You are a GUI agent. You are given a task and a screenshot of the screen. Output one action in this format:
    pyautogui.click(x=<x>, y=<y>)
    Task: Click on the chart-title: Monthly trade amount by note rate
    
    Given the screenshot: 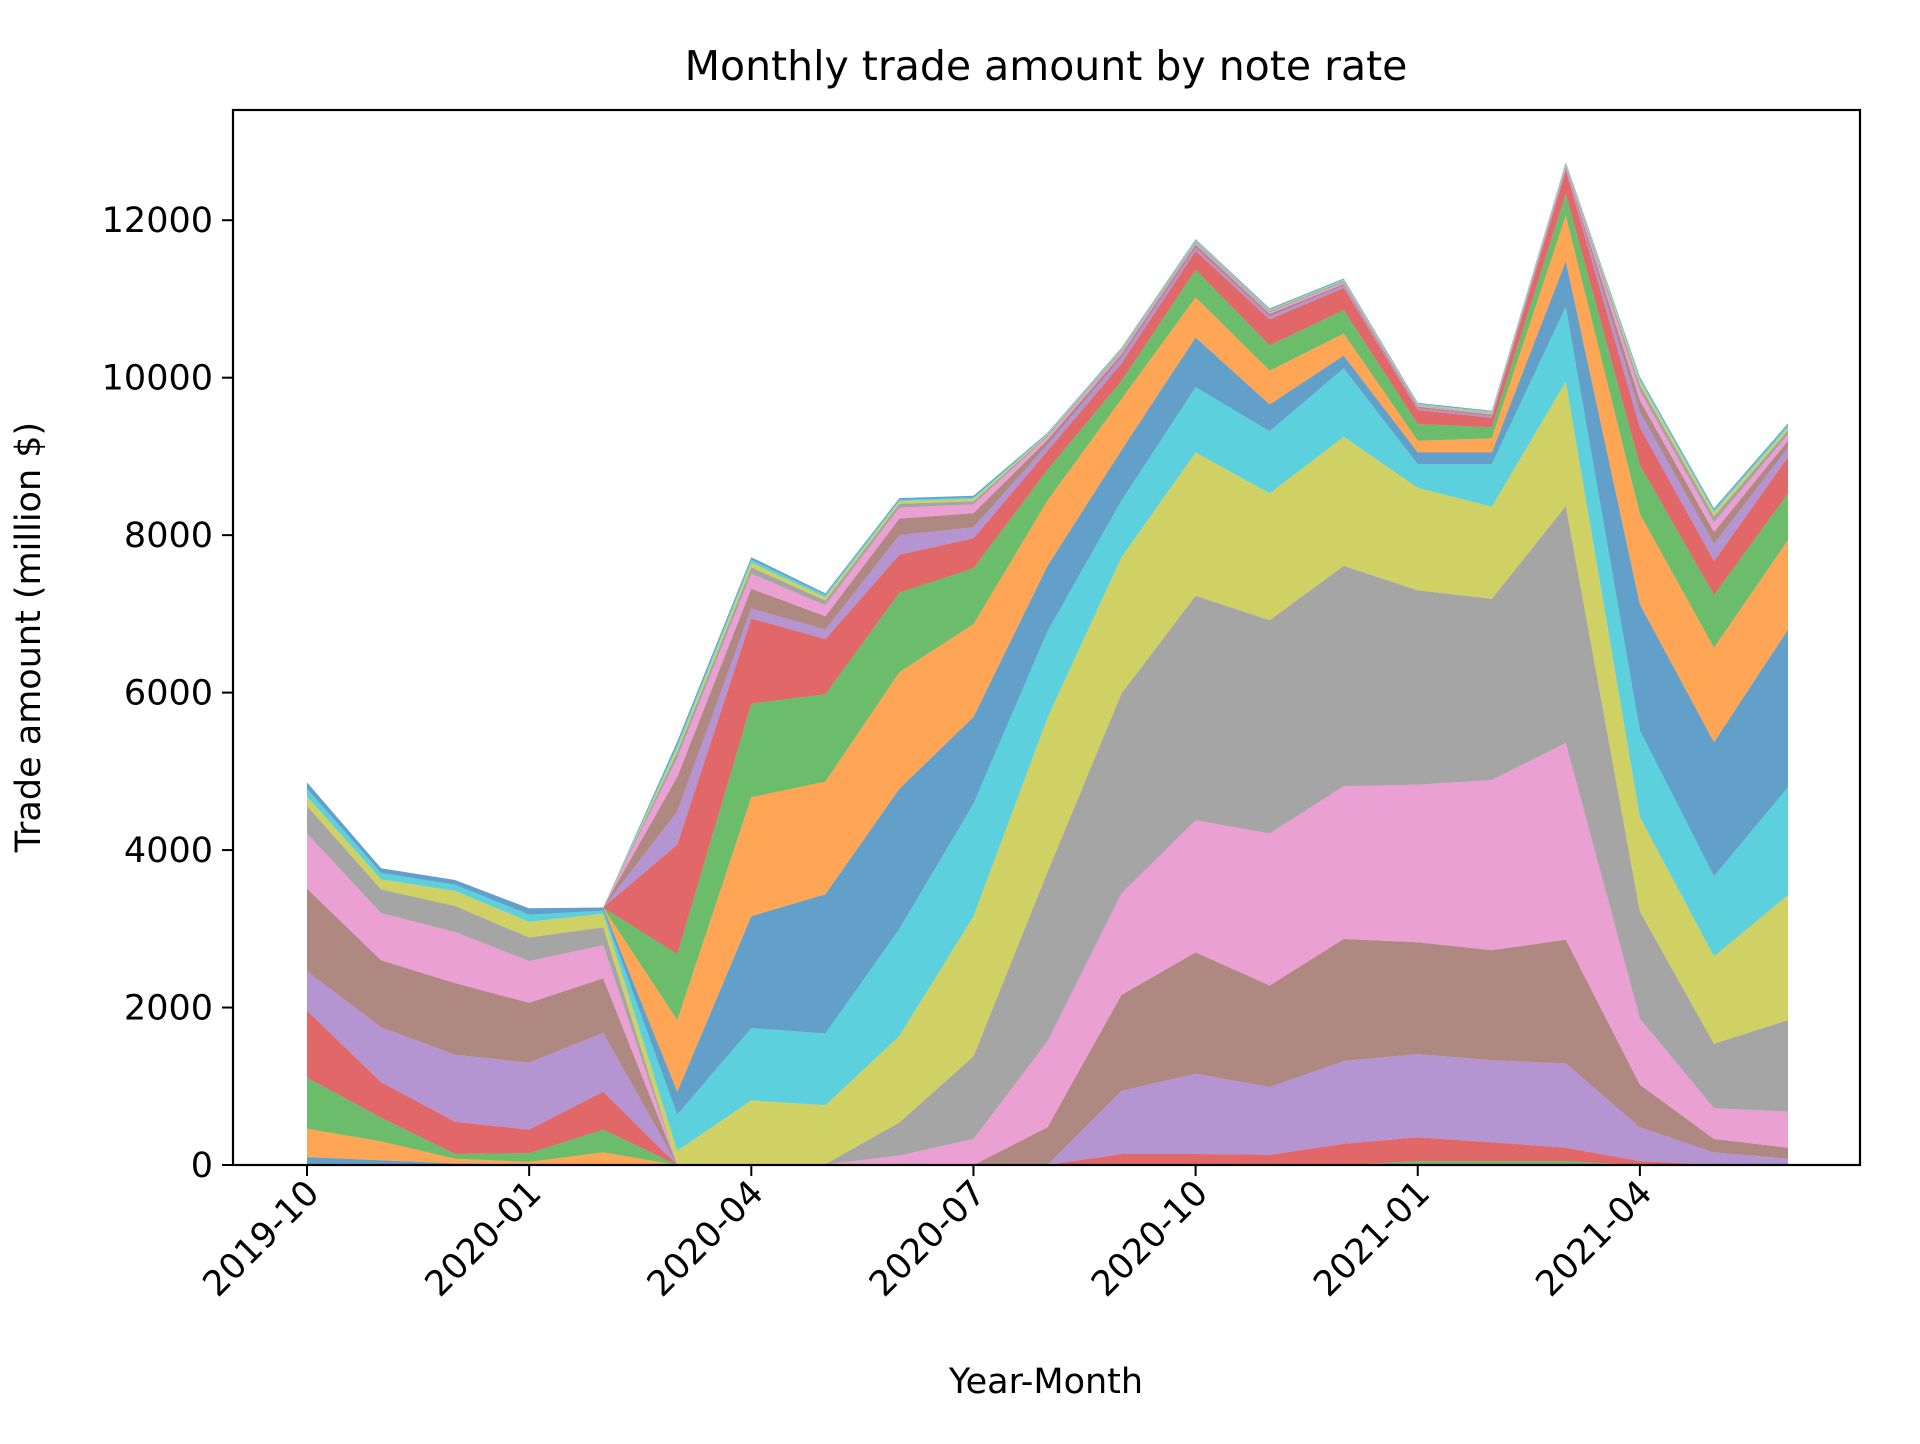 What is the action you would take?
    pyautogui.click(x=1046, y=66)
    